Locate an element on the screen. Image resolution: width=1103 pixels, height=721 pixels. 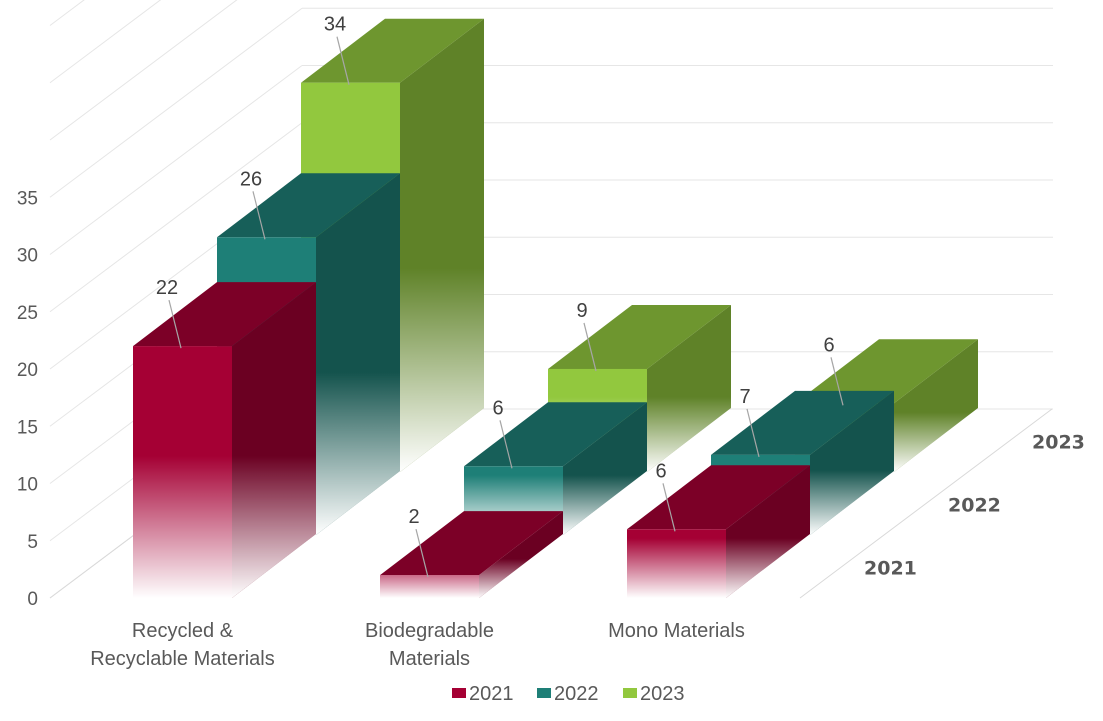
y-tick-label: 30 is located at coordinates (27, 256).